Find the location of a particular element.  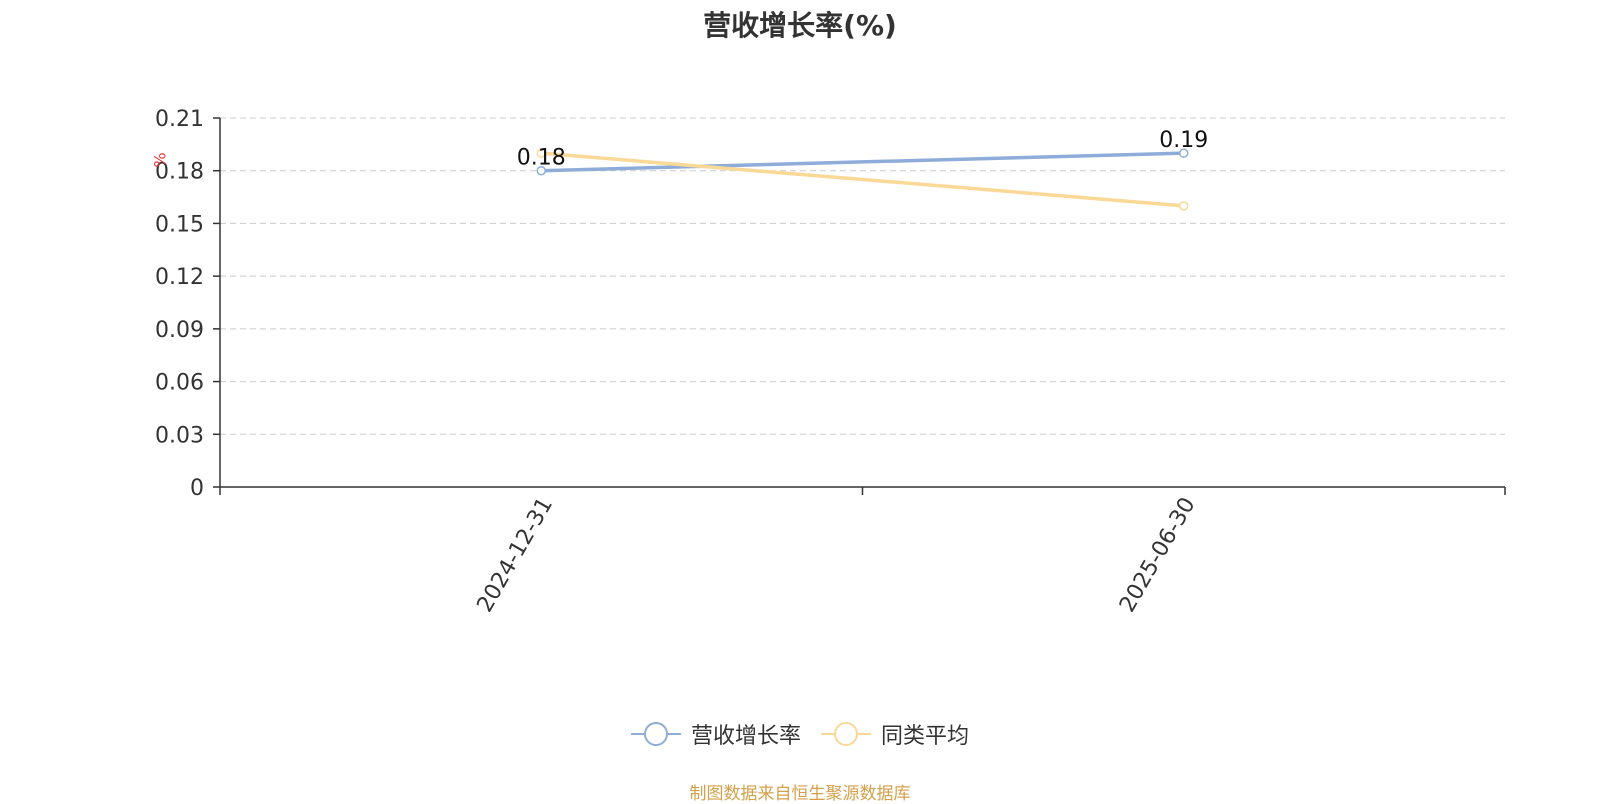

data-labels: 0.18 0.19 is located at coordinates (862, 149).